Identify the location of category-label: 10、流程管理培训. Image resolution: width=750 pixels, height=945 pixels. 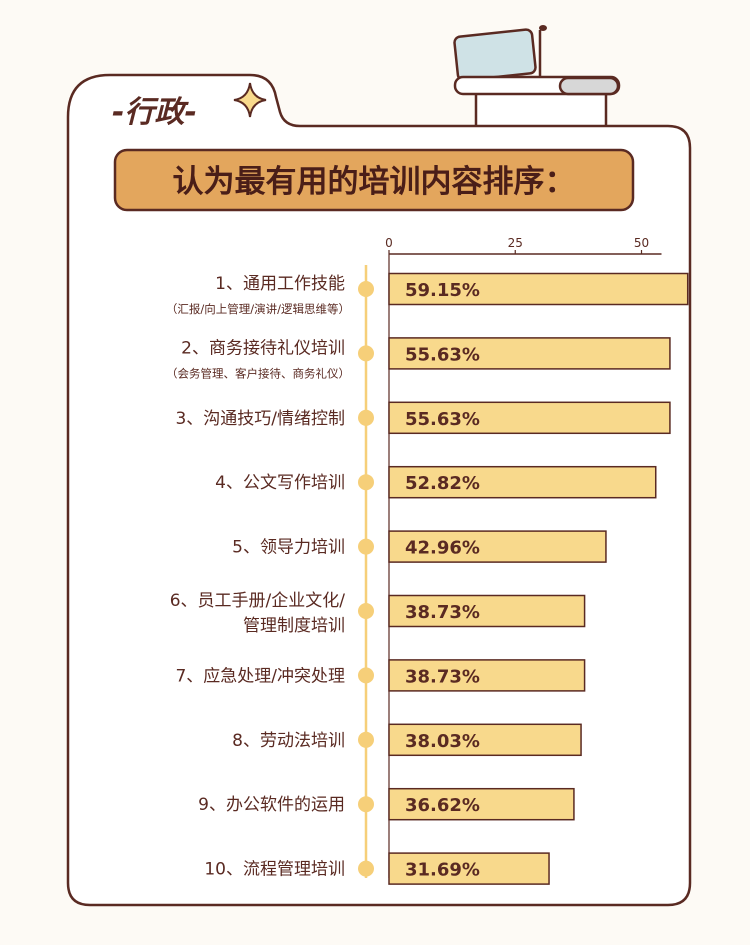
(274, 870).